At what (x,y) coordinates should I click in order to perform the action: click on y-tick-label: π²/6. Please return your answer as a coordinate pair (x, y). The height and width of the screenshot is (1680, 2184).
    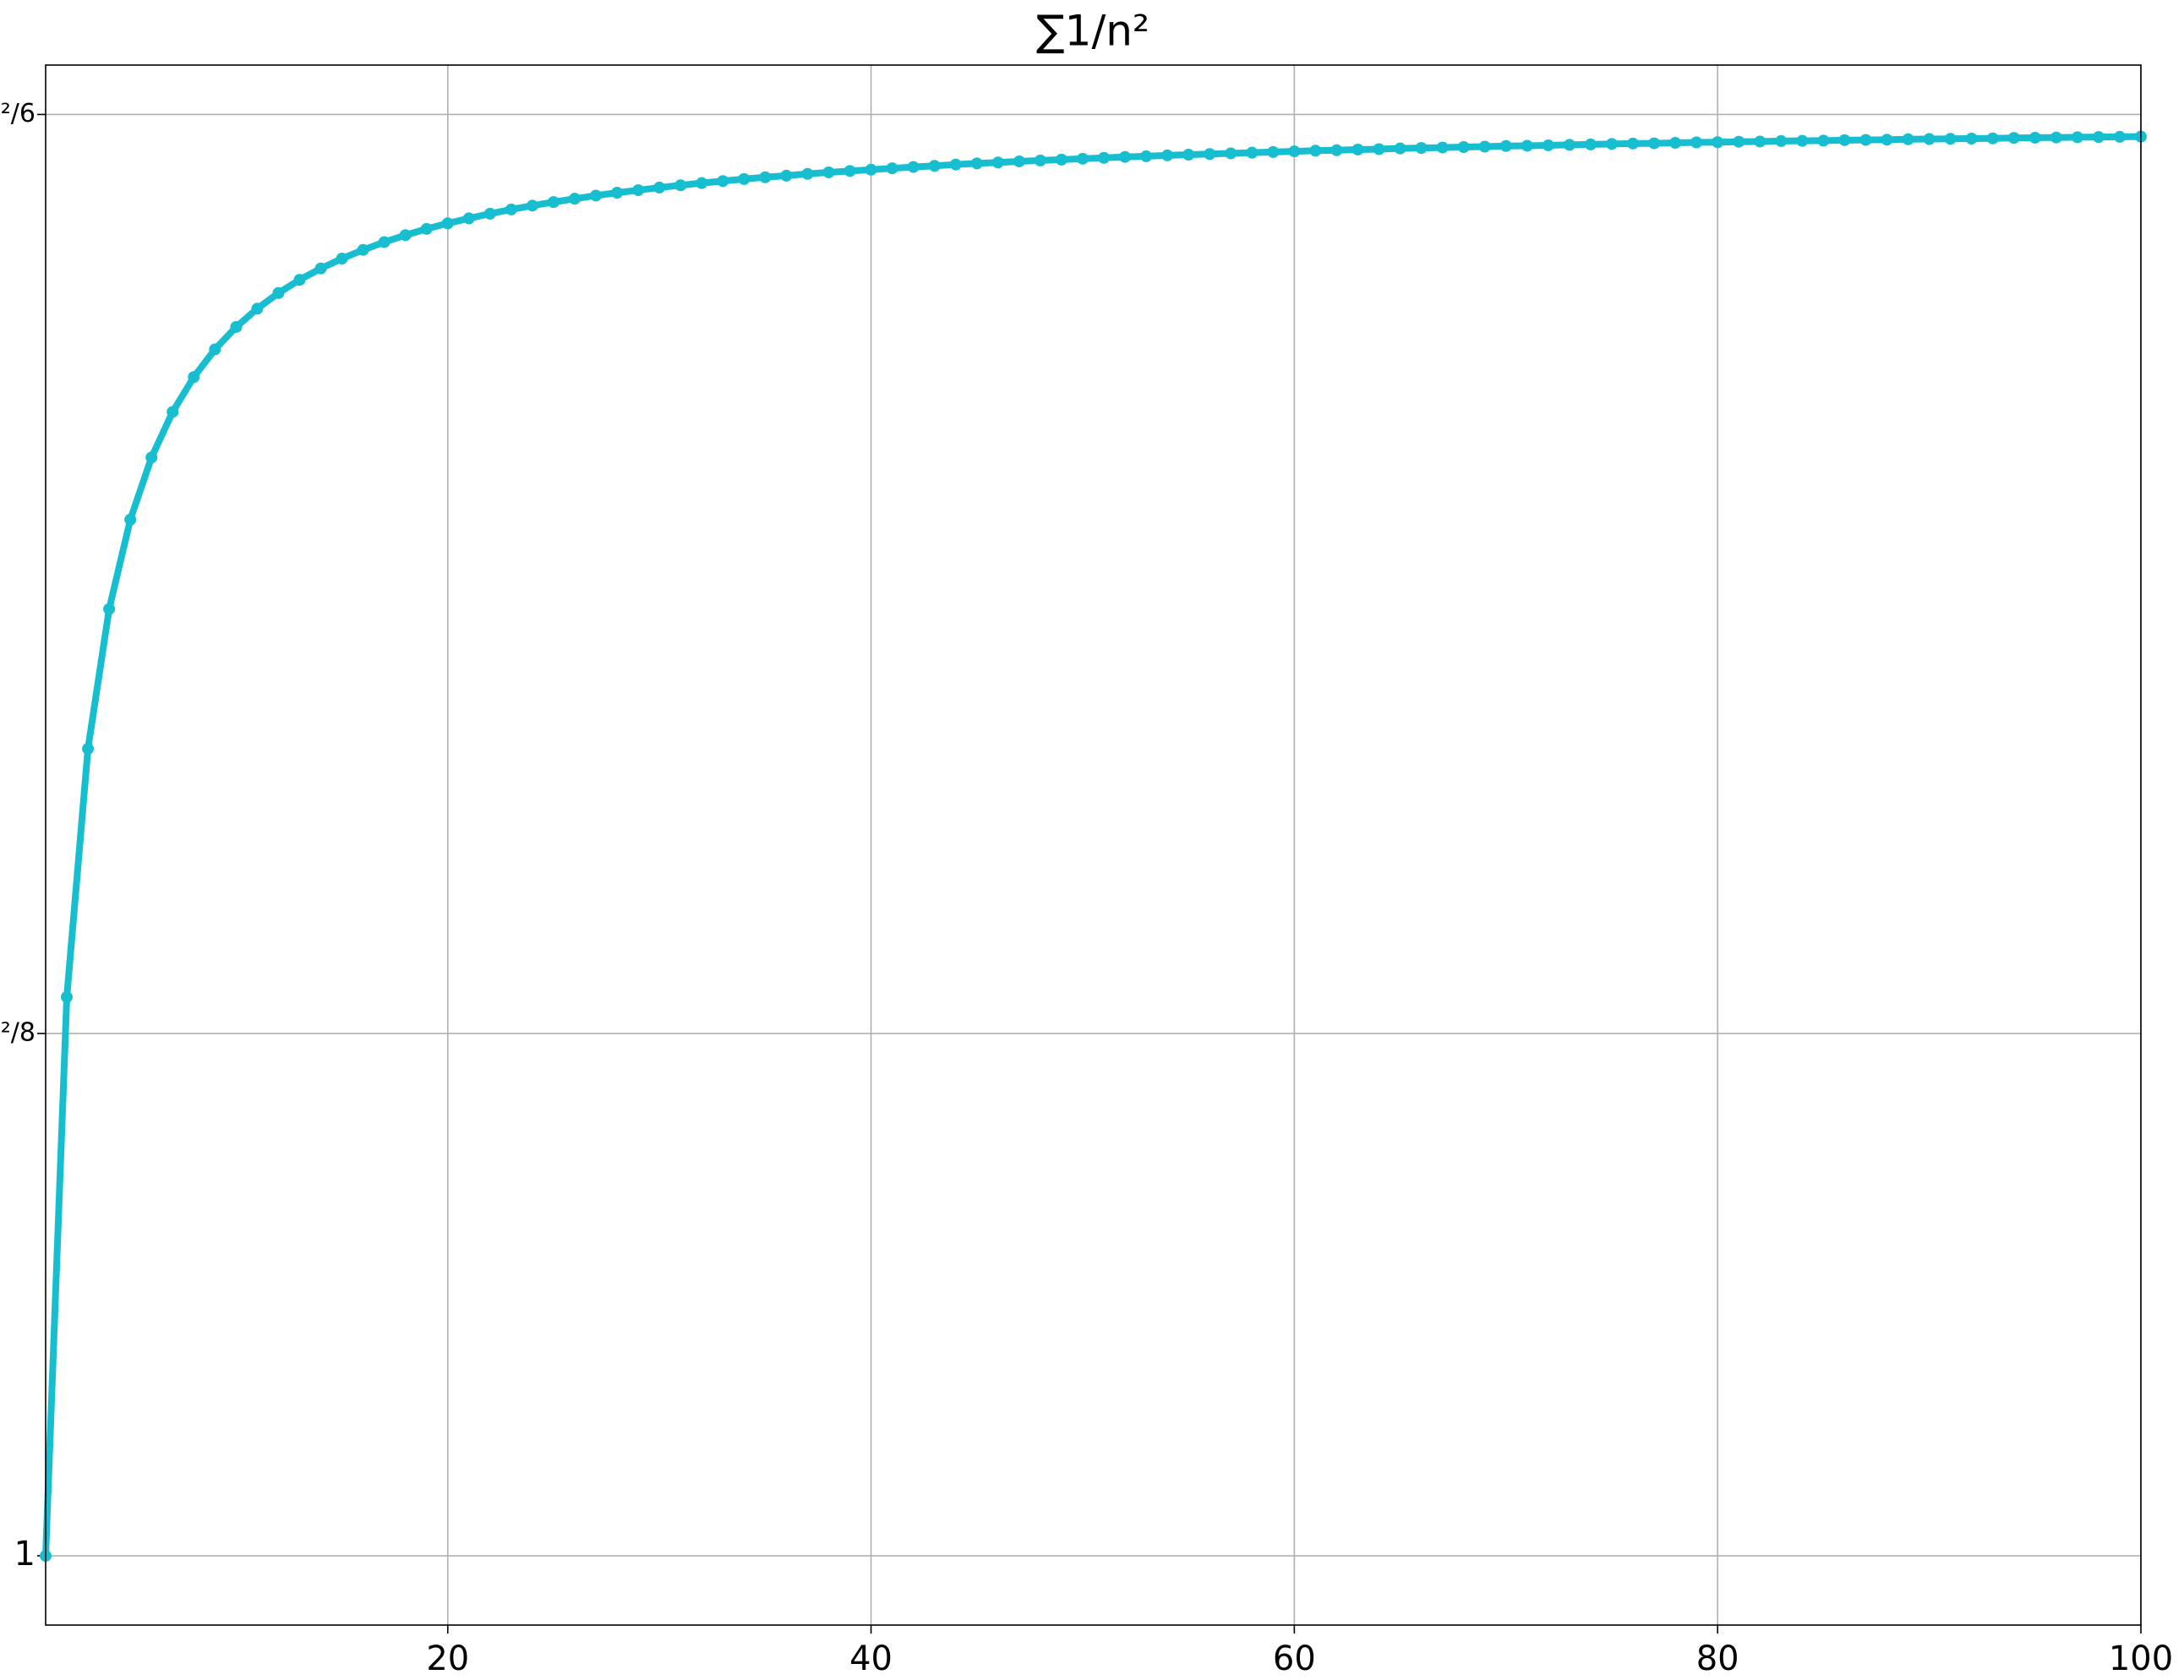
    Looking at the image, I should click on (17, 113).